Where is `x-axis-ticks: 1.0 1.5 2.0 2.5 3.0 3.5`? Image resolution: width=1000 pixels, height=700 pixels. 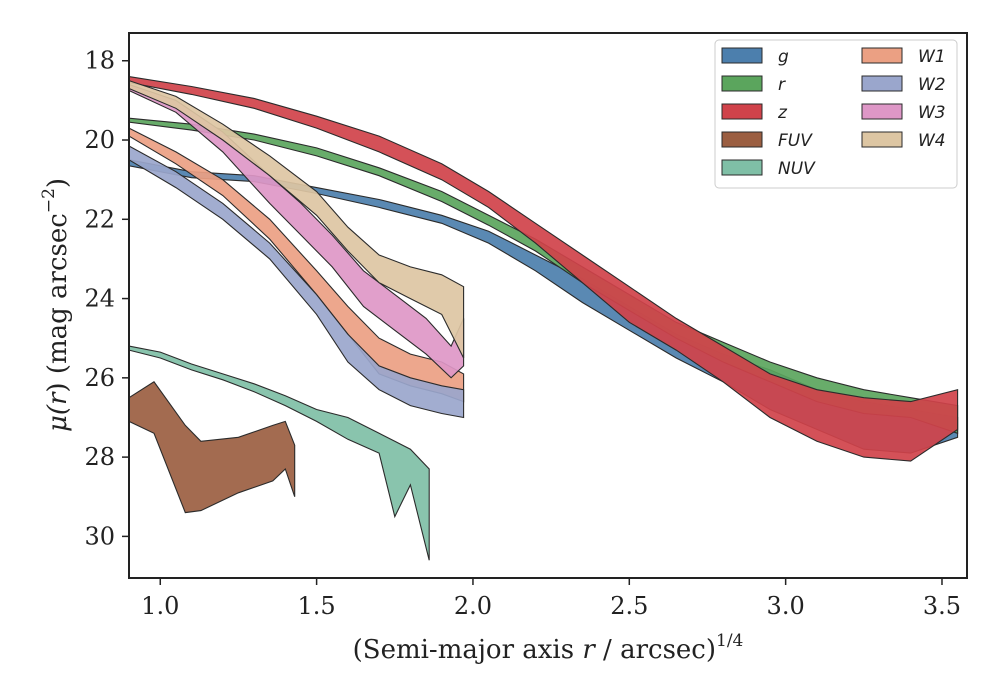
x-axis-ticks: 1.0 1.5 2.0 2.5 3.0 3.5 is located at coordinates (551, 599).